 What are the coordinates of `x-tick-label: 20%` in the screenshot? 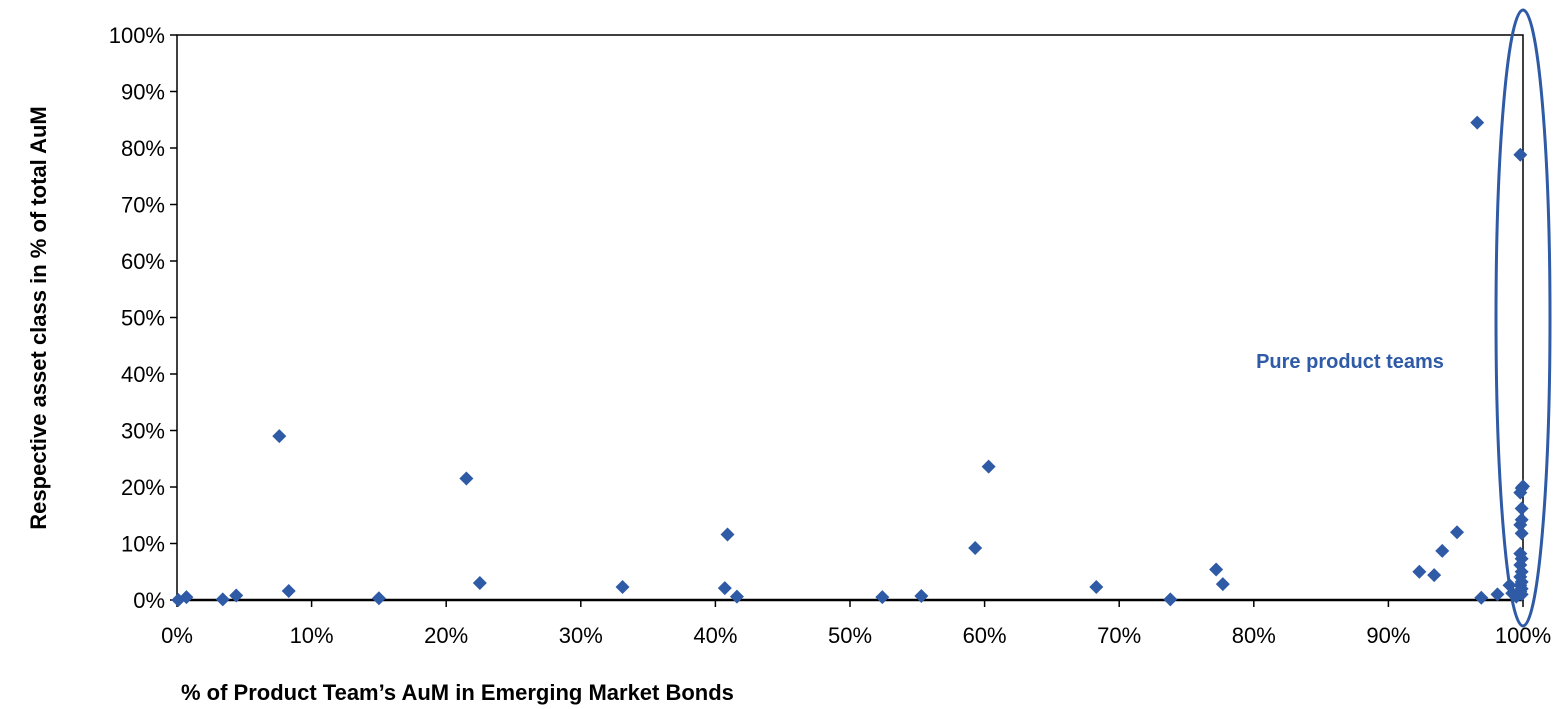 It's located at (446, 635).